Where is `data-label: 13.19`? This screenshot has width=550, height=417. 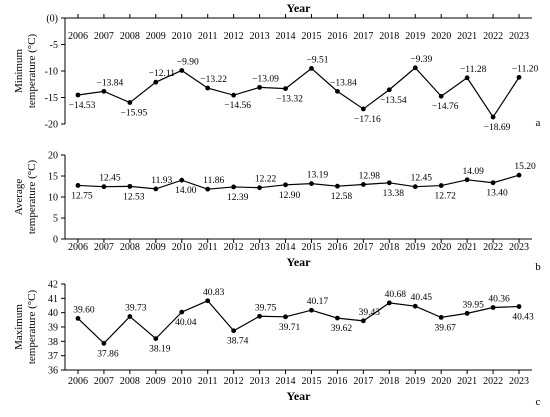
data-label: 13.19 is located at coordinates (318, 176).